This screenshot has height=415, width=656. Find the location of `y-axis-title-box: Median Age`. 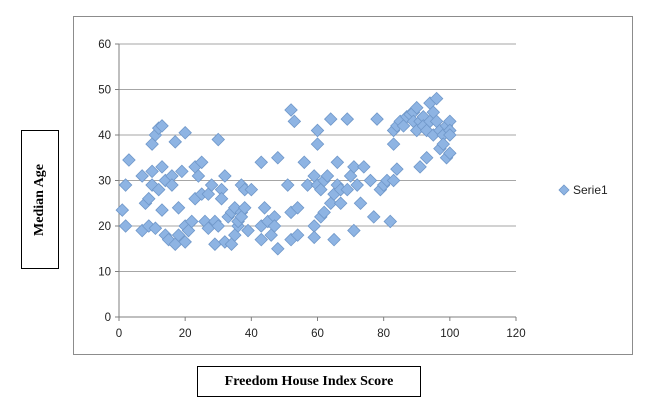

y-axis-title-box: Median Age is located at coordinates (40, 199).